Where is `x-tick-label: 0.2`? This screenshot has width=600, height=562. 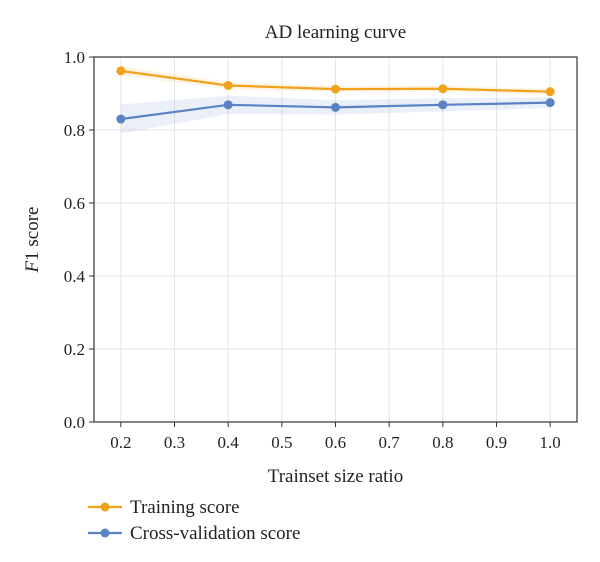
x-tick-label: 0.2 is located at coordinates (120, 442).